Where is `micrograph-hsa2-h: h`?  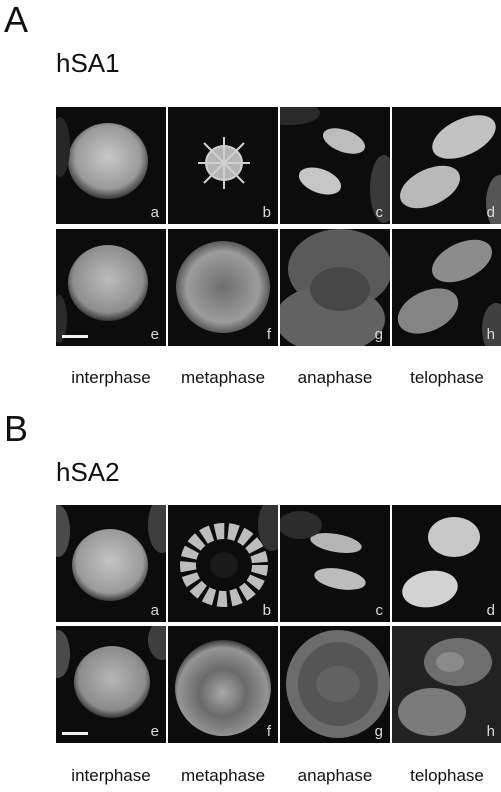 micrograph-hsa2-h: h is located at coordinates (446, 684).